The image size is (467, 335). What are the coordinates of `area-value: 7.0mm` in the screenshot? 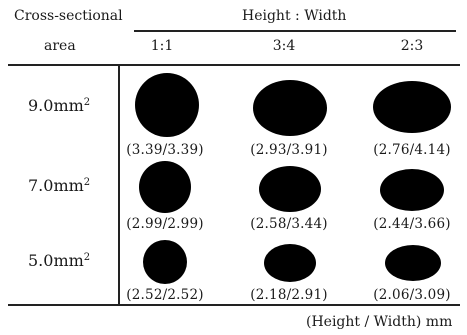 It's located at (56, 185).